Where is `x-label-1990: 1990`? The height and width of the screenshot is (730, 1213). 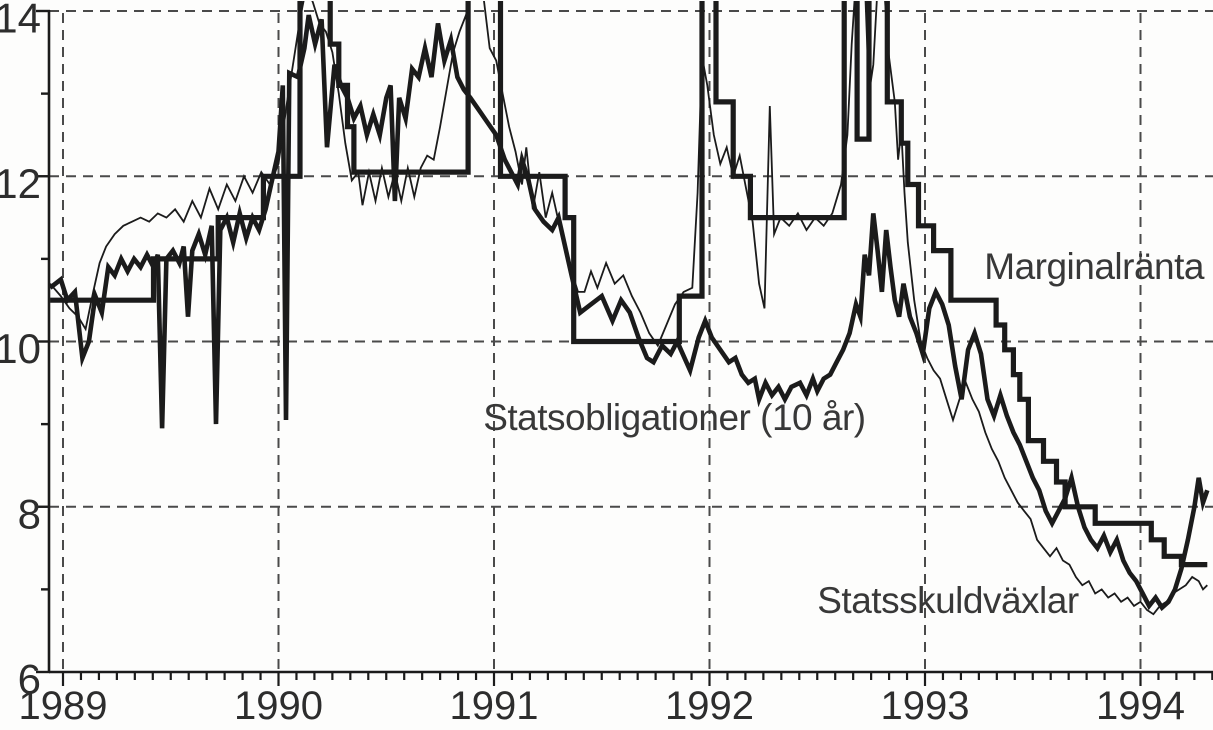
x-label-1990: 1990 is located at coordinates (278, 706).